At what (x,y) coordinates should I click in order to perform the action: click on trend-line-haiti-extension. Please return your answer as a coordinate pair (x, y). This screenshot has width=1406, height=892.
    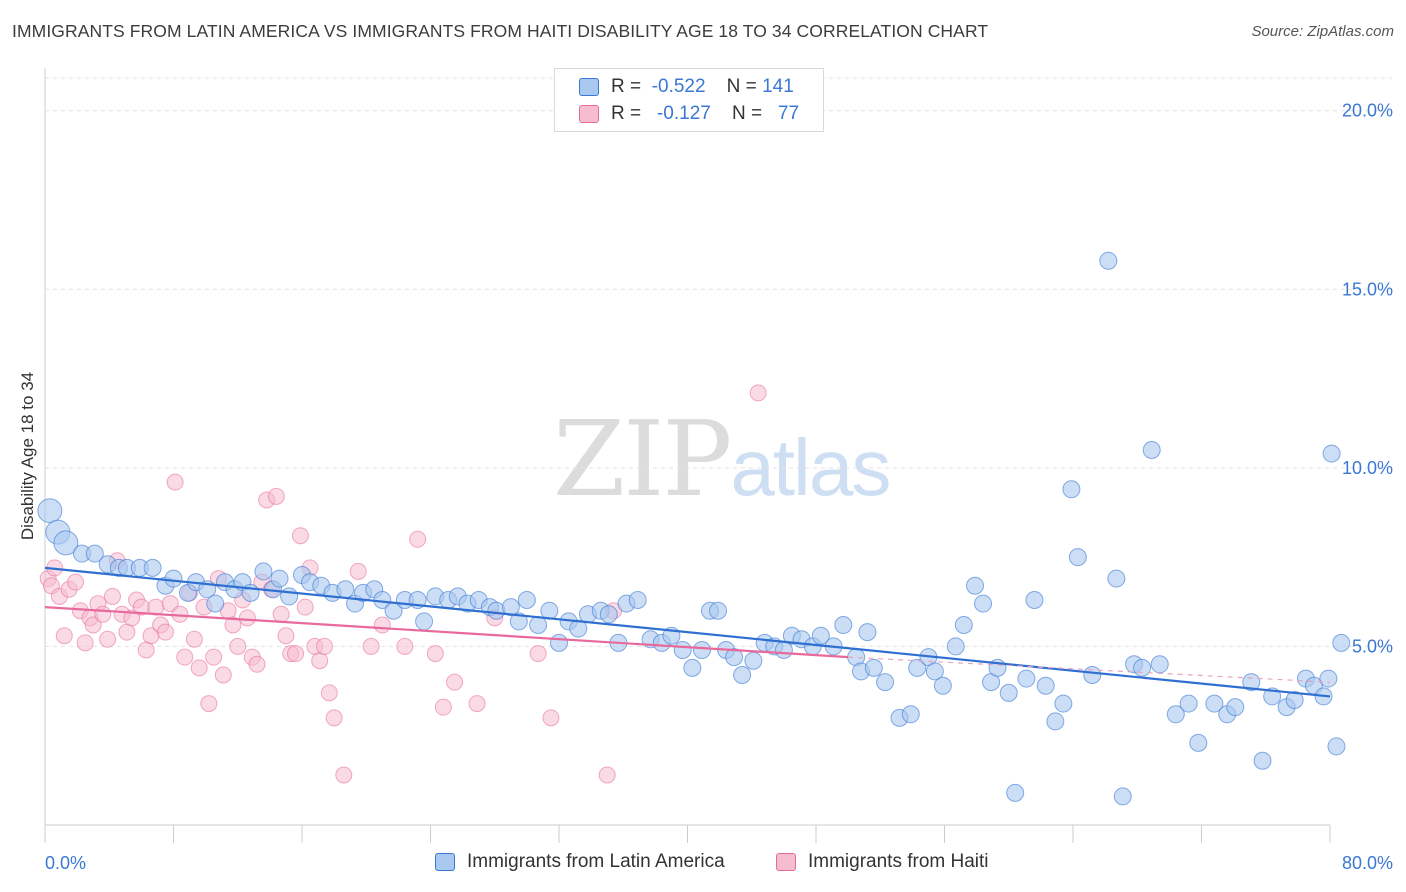
    Looking at the image, I should click on (1089, 669).